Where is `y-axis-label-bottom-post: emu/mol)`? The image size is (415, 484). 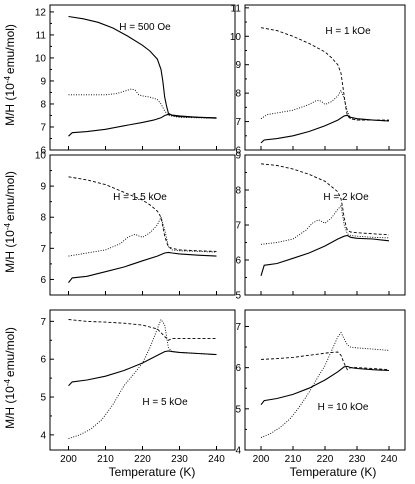 y-axis-label-bottom-post: emu/mol) is located at coordinates (10, 352).